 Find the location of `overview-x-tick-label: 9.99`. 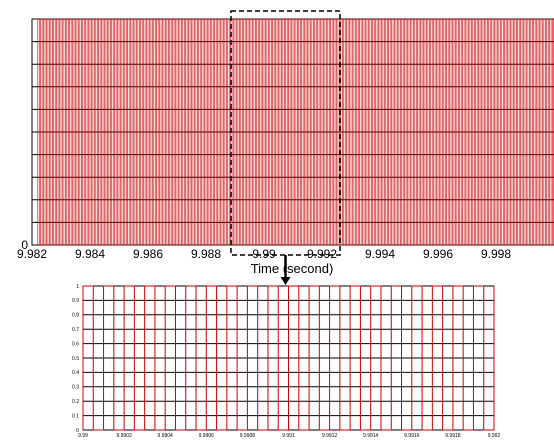

overview-x-tick-label: 9.99 is located at coordinates (264, 254).